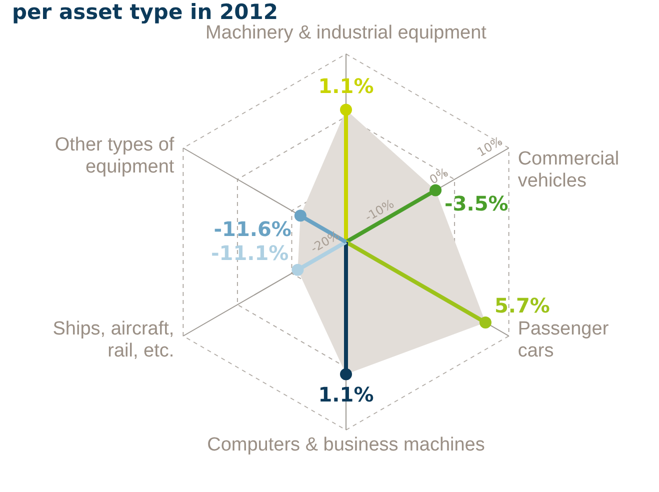 The height and width of the screenshot is (492, 659). Describe the element at coordinates (522, 306) in the screenshot. I see `data-label: 5.7%` at that location.